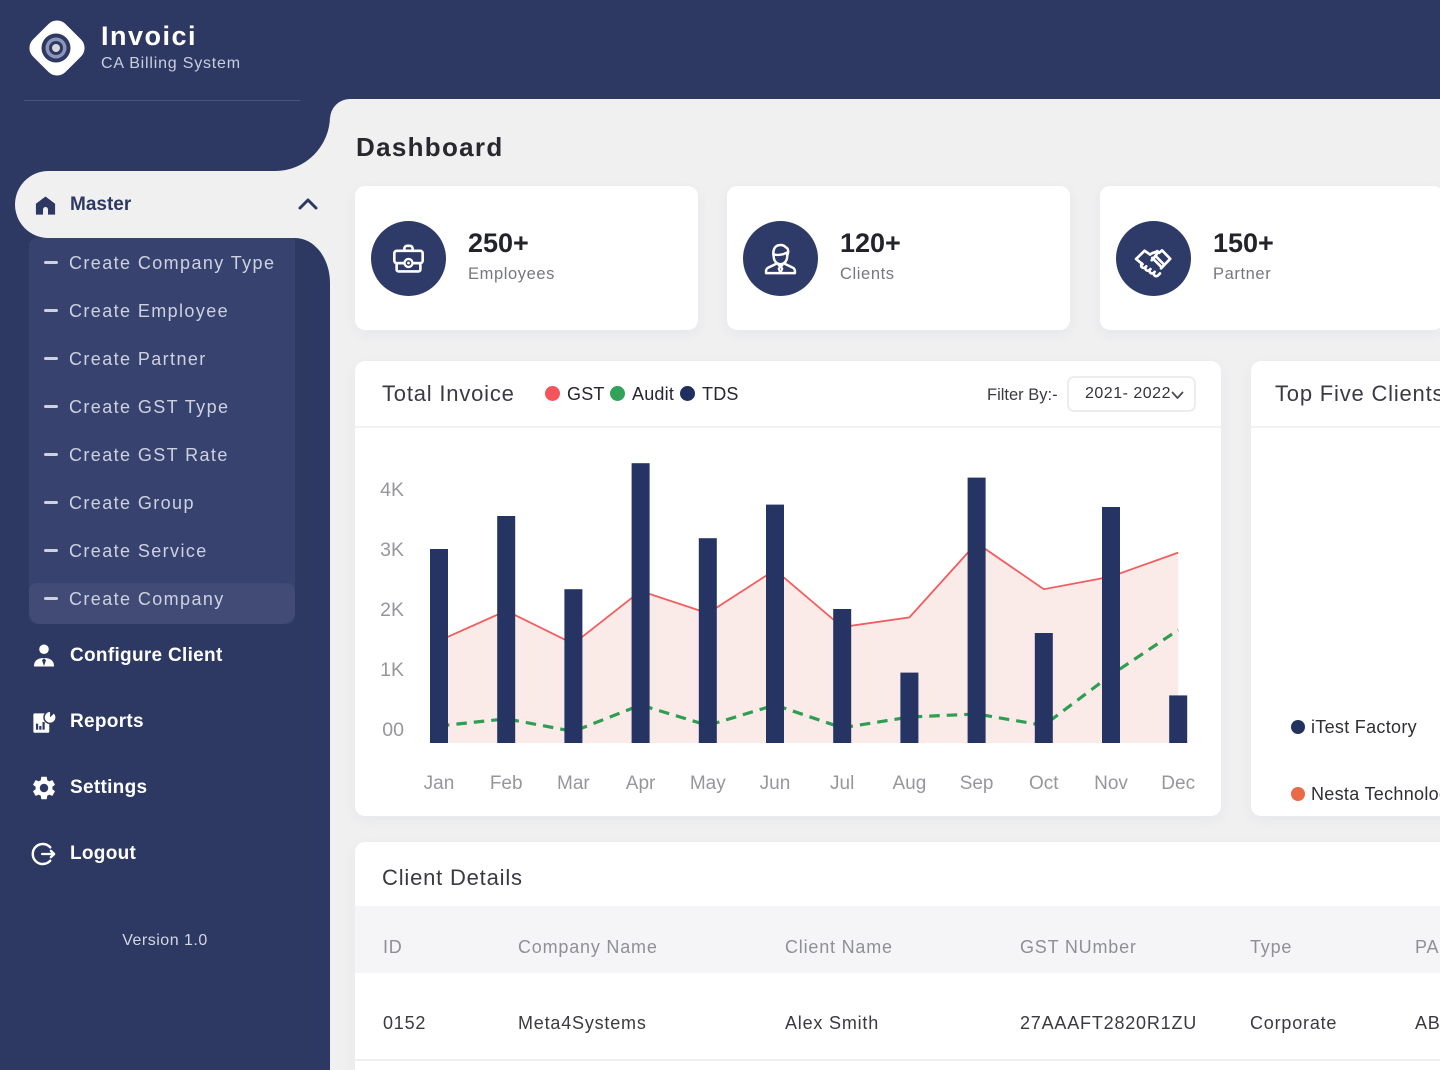 This screenshot has width=1440, height=1070. I want to click on svg-text: 00, so click(393, 730).